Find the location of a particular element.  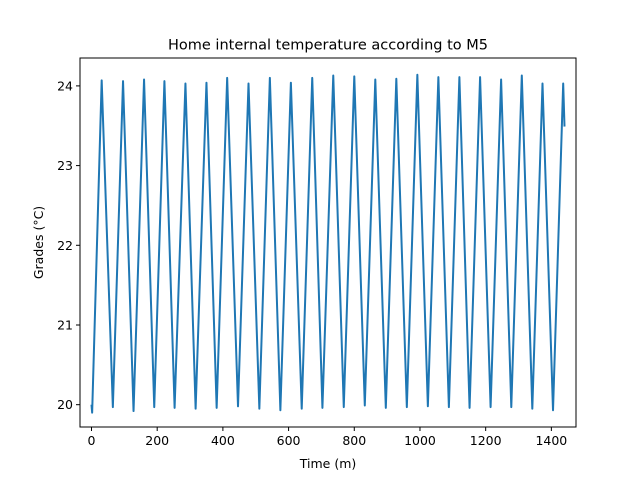

x-tick-label: 400 is located at coordinates (223, 440).